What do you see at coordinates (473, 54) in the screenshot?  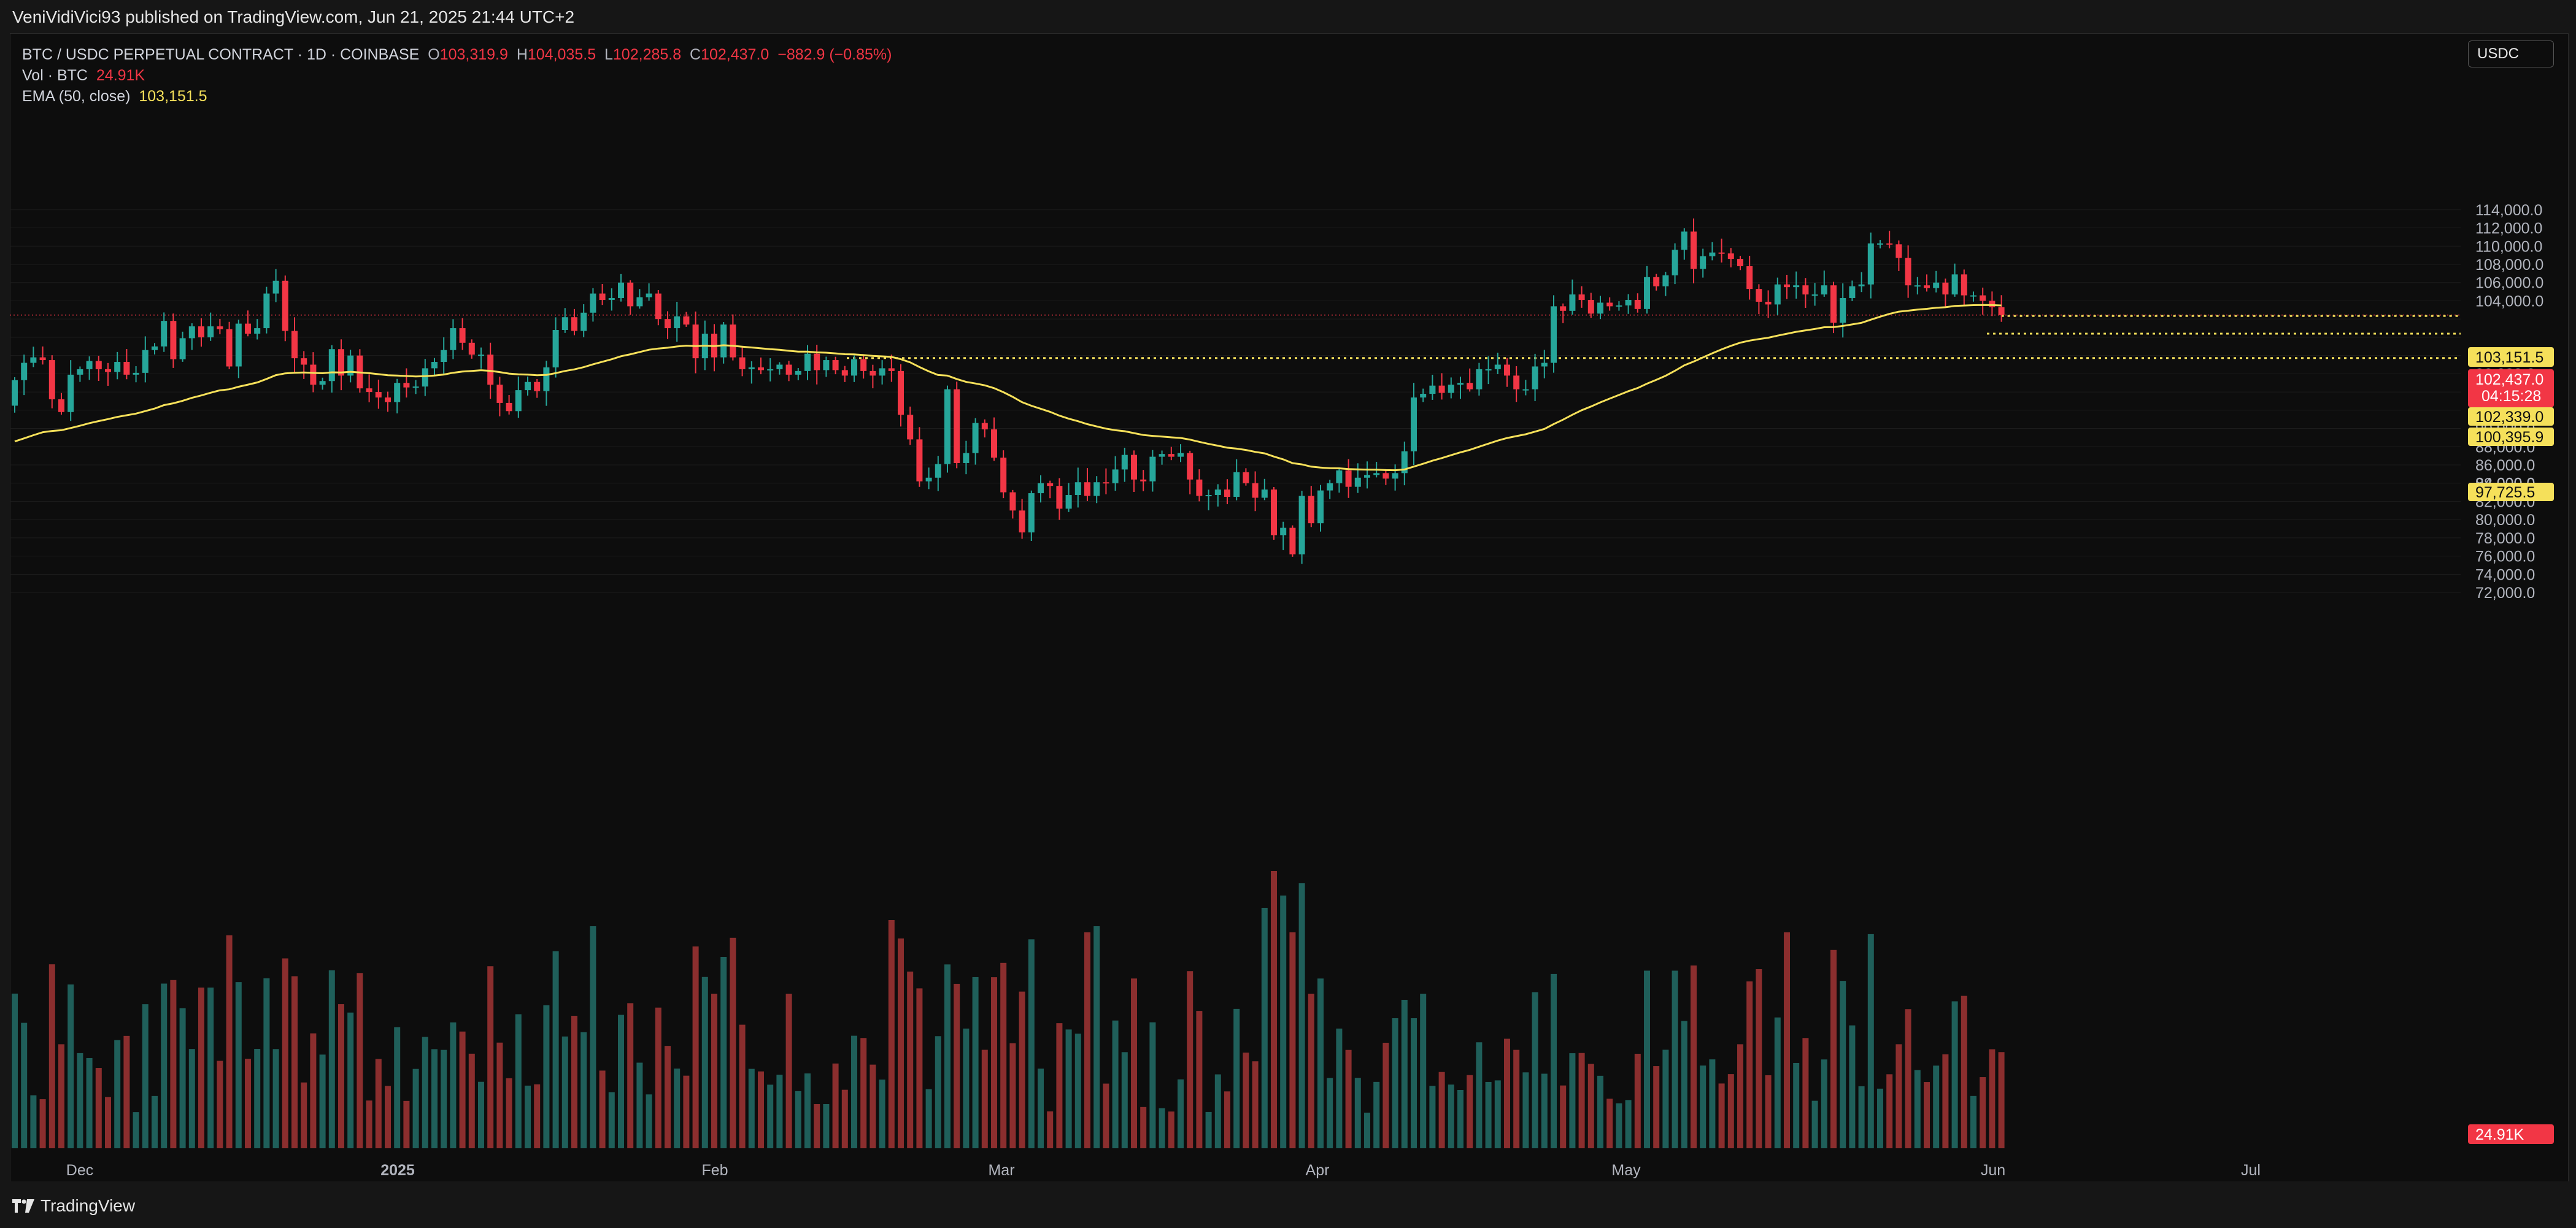 I see `open-value: 103,319.9` at bounding box center [473, 54].